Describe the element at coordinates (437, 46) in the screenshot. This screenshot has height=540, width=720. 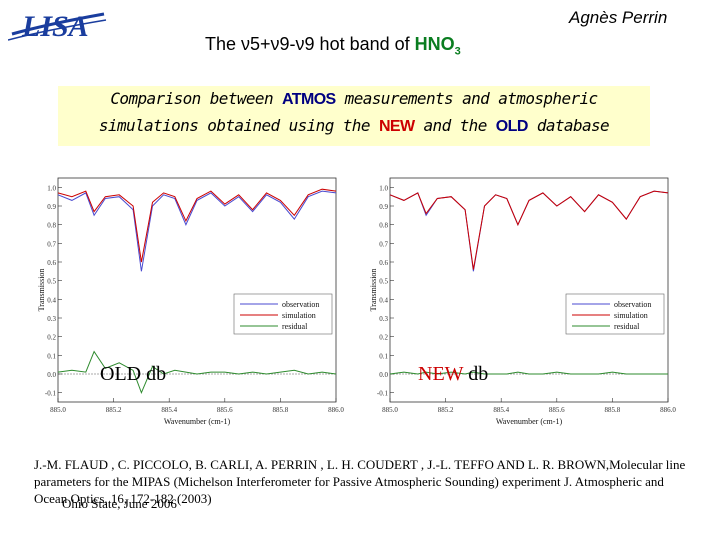
I see `title-molecule: HNO3` at that location.